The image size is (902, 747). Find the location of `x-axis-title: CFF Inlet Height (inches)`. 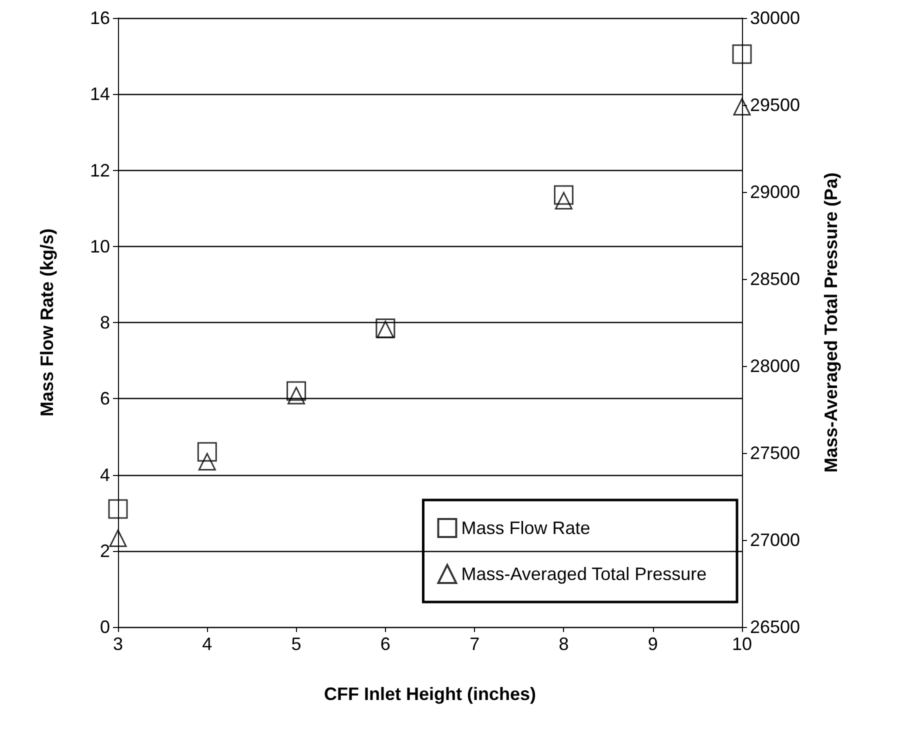

x-axis-title: CFF Inlet Height (inches) is located at coordinates (430, 694).